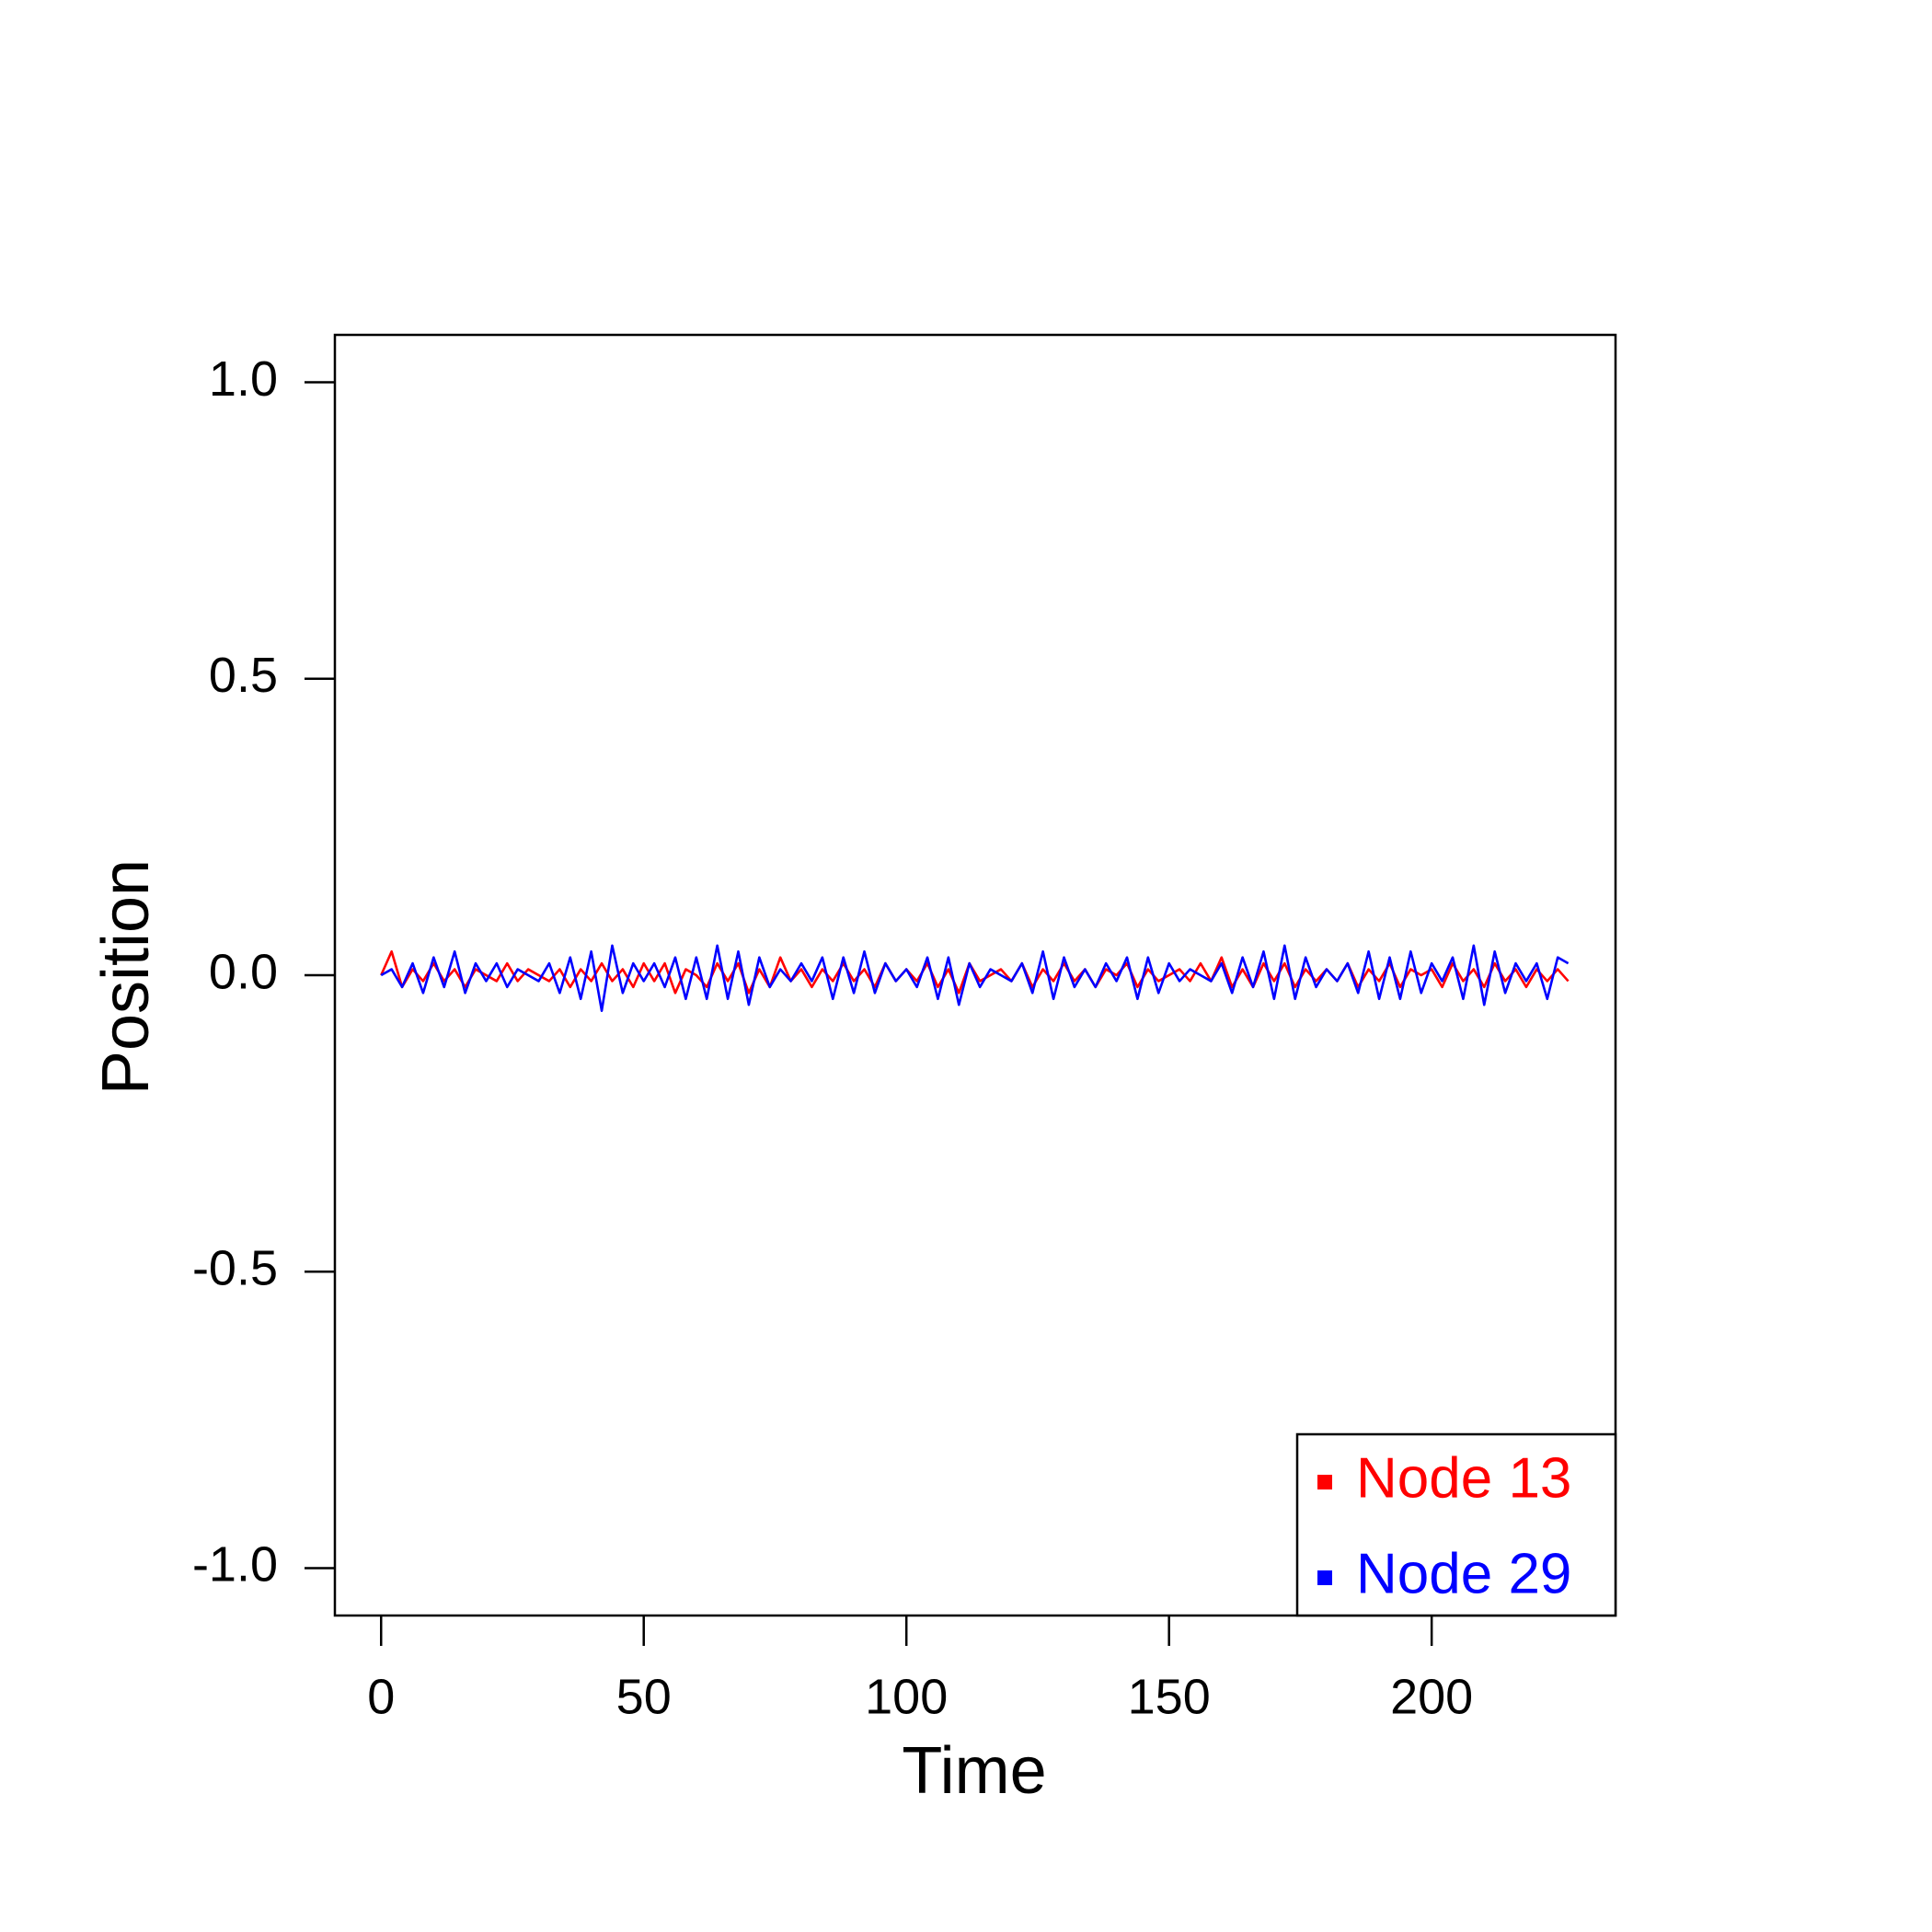 The height and width of the screenshot is (1932, 1932). I want to click on y-tick-label: -1.0, so click(235, 1565).